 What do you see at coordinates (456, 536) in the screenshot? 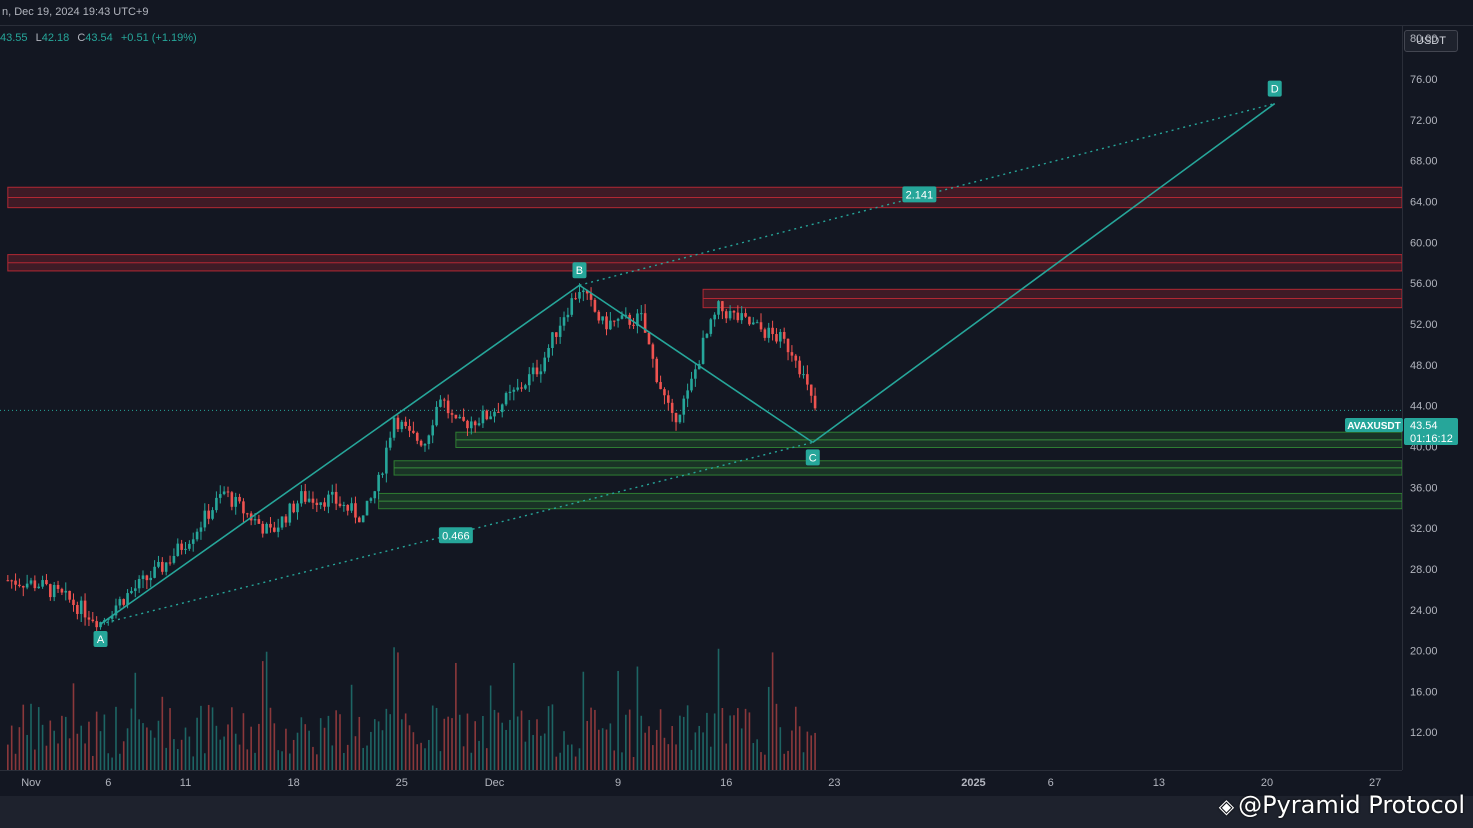
I see `ratio-label: 0.466` at bounding box center [456, 536].